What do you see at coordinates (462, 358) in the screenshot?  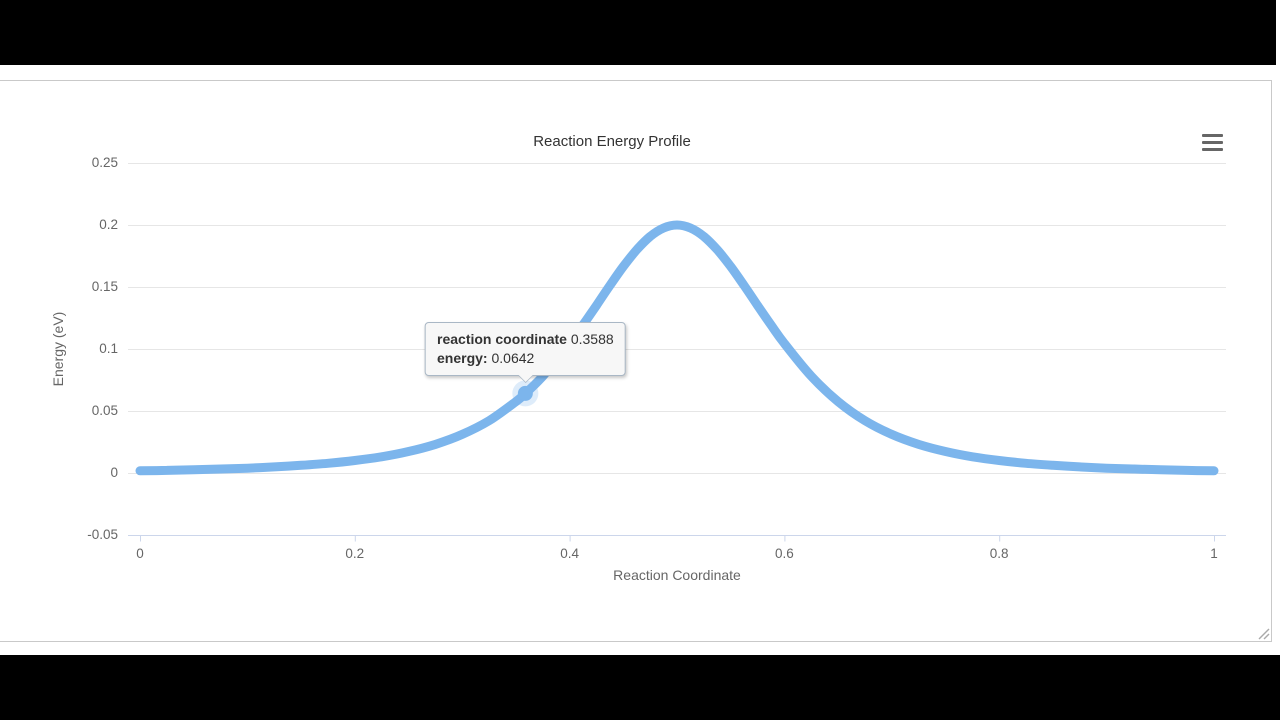 I see `tooltip-label: energy:` at bounding box center [462, 358].